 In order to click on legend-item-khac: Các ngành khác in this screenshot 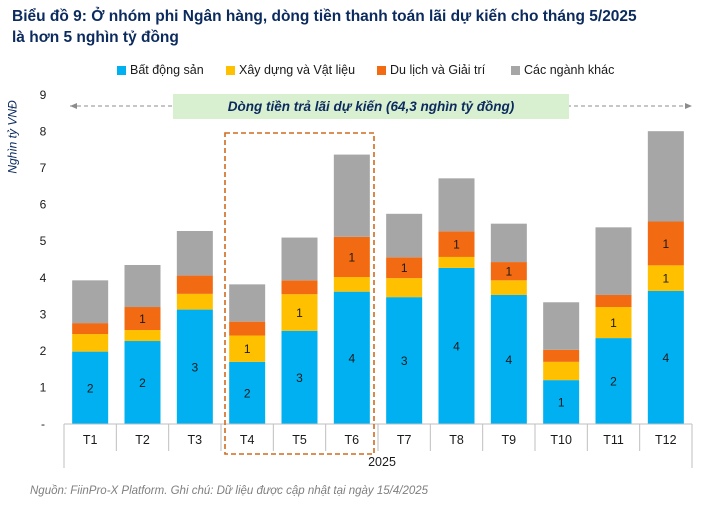, I will do `click(562, 70)`.